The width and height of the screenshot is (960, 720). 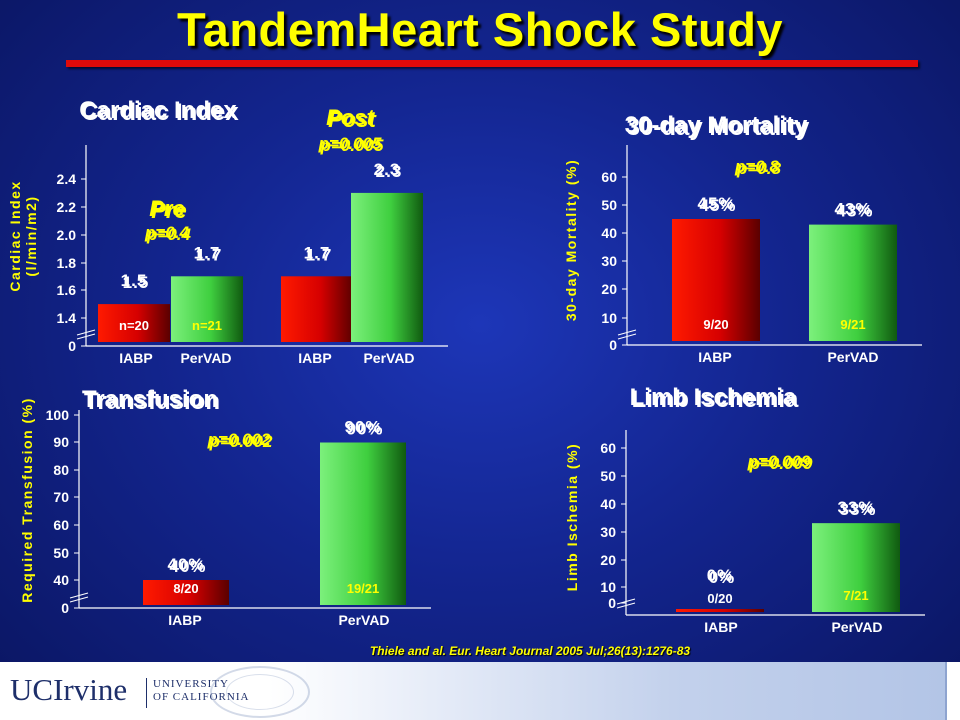 I want to click on data-label: 45%, so click(x=715, y=203).